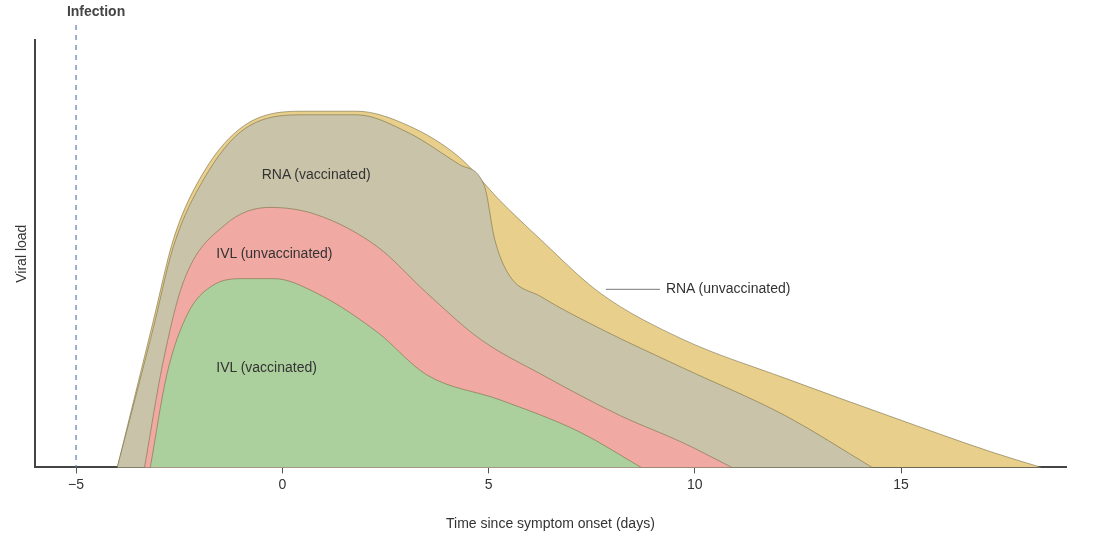  What do you see at coordinates (96, 10) in the screenshot?
I see `ref-line-label: Infection` at bounding box center [96, 10].